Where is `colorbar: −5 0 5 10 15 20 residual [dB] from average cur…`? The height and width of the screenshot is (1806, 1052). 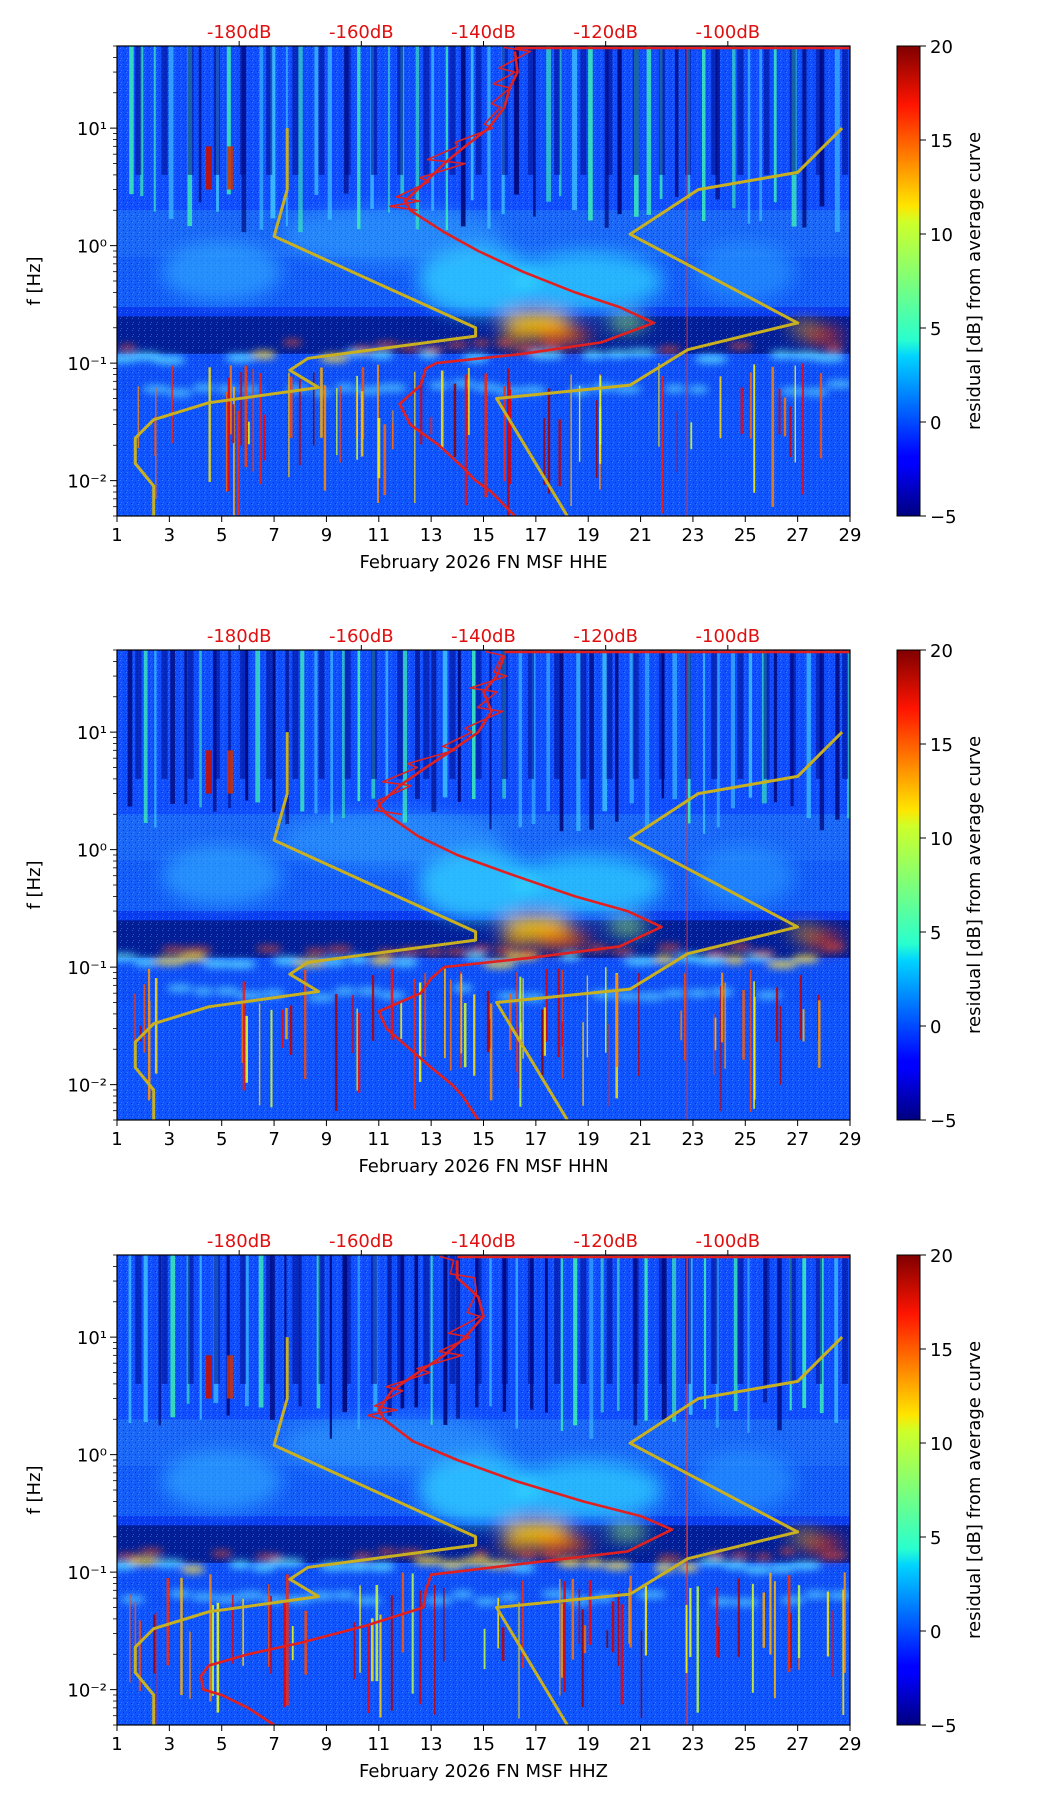
colorbar: −5 0 5 10 15 20 residual [dB] from average cur… is located at coordinates (940, 886).